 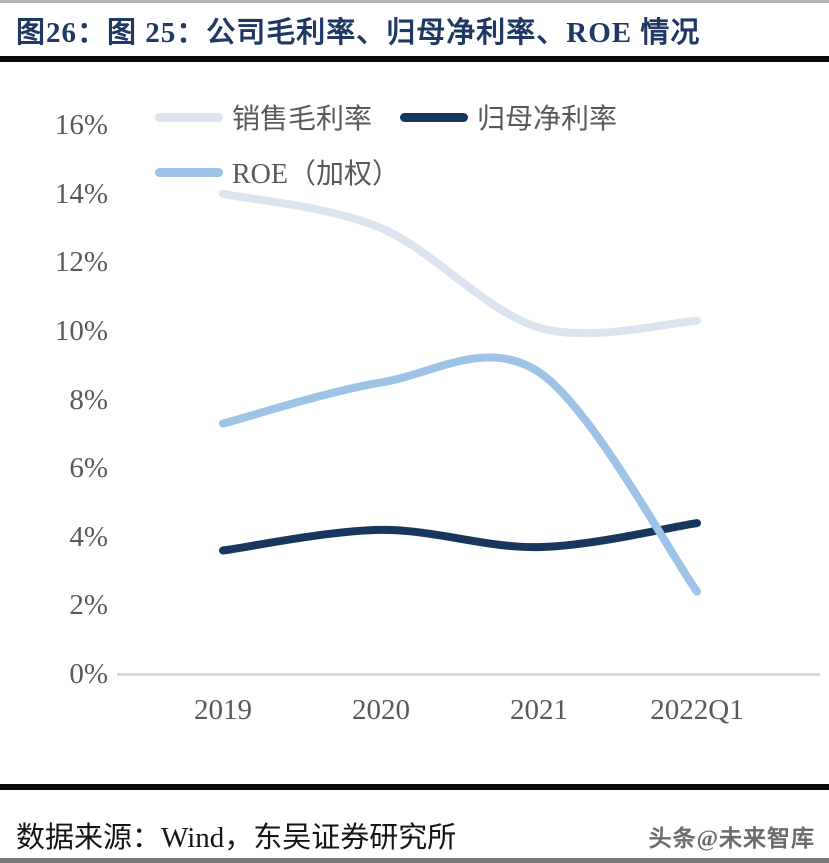 What do you see at coordinates (236, 838) in the screenshot?
I see `data-source-text: 数据来源：Wind，东吴证券研究所` at bounding box center [236, 838].